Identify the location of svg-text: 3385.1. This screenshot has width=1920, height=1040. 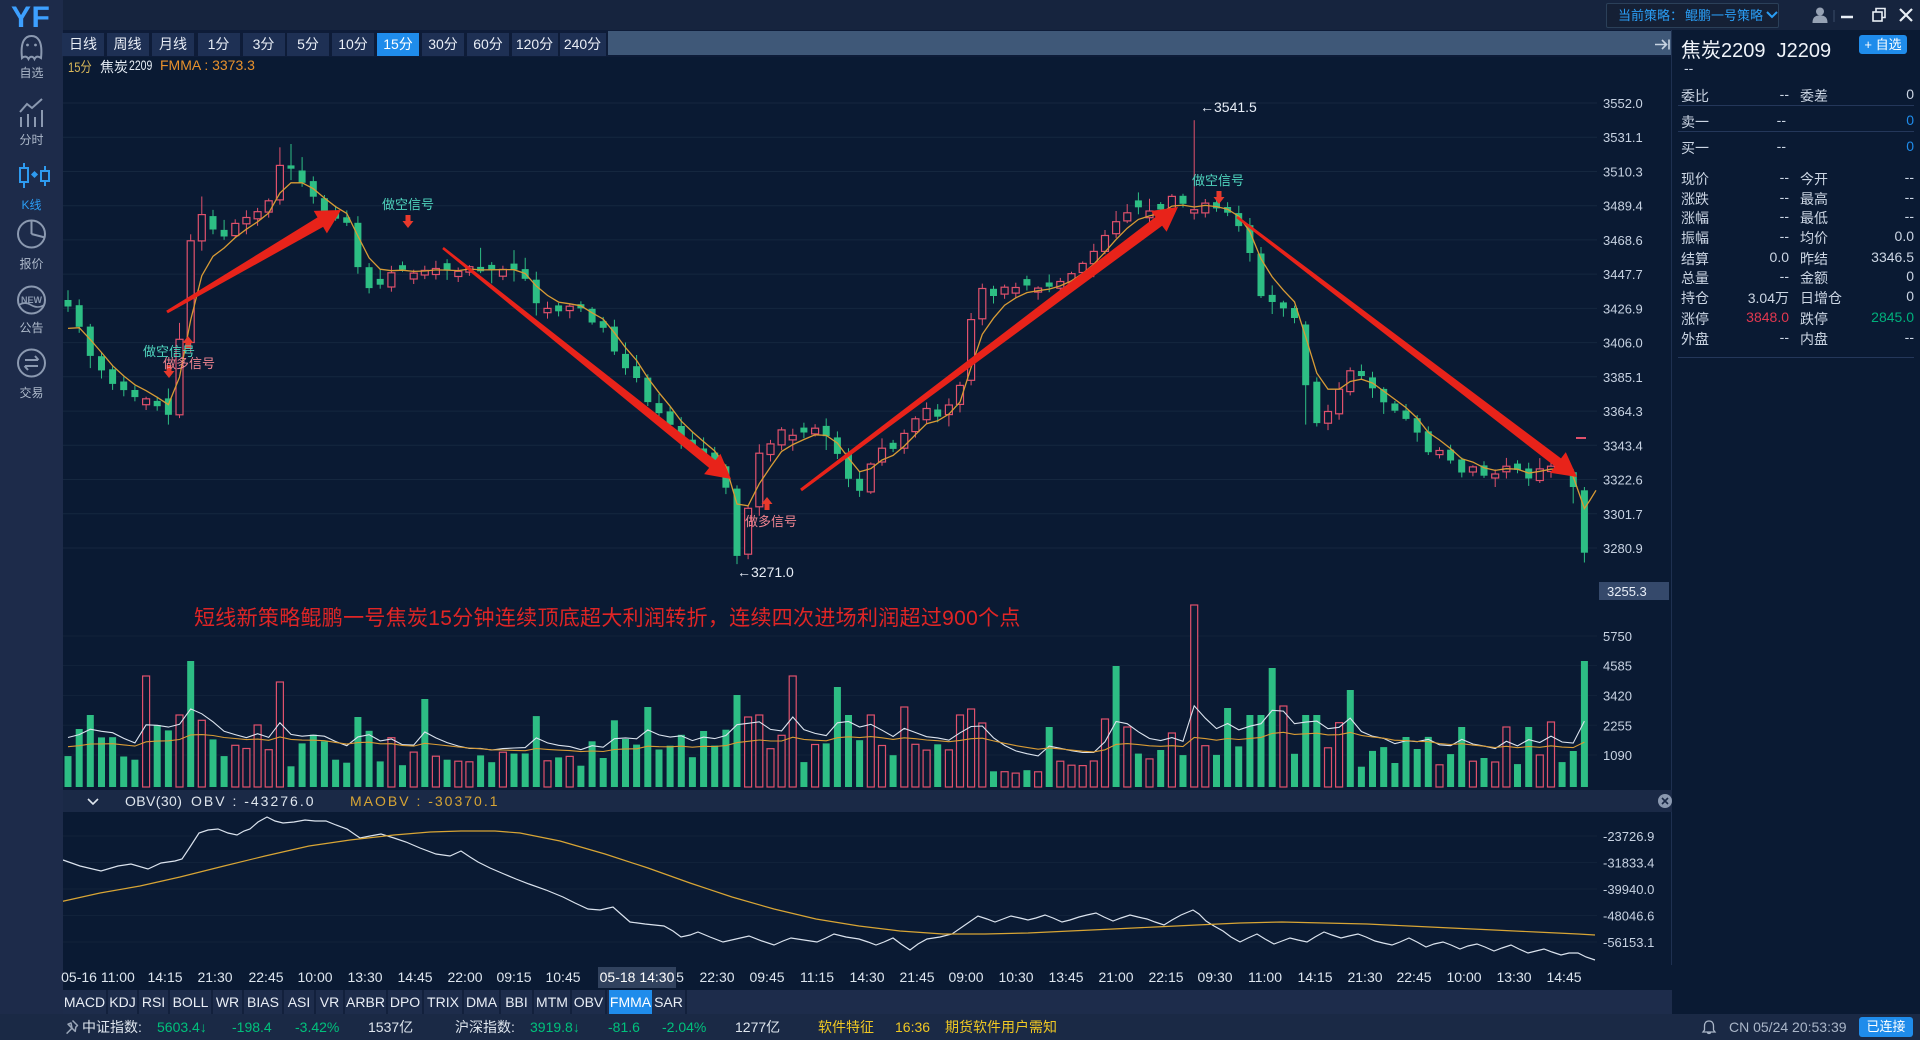
(1623, 377).